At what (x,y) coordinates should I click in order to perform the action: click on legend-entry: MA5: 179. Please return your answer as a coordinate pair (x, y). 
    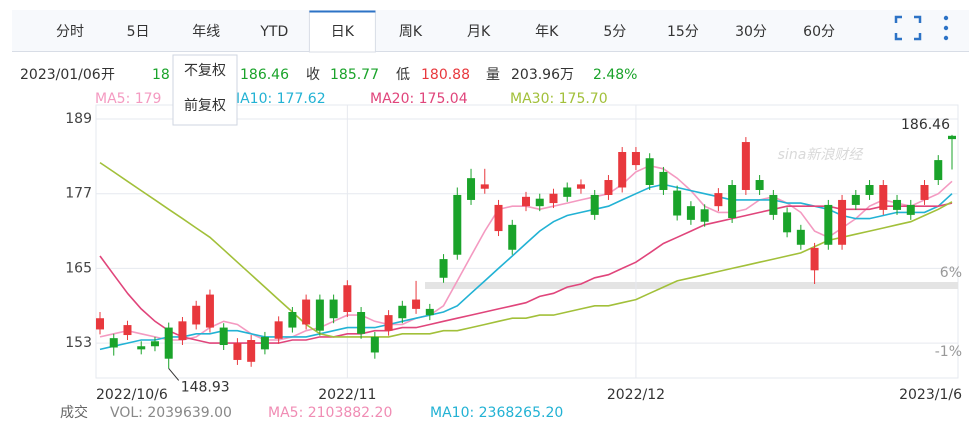
    Looking at the image, I should click on (128, 99).